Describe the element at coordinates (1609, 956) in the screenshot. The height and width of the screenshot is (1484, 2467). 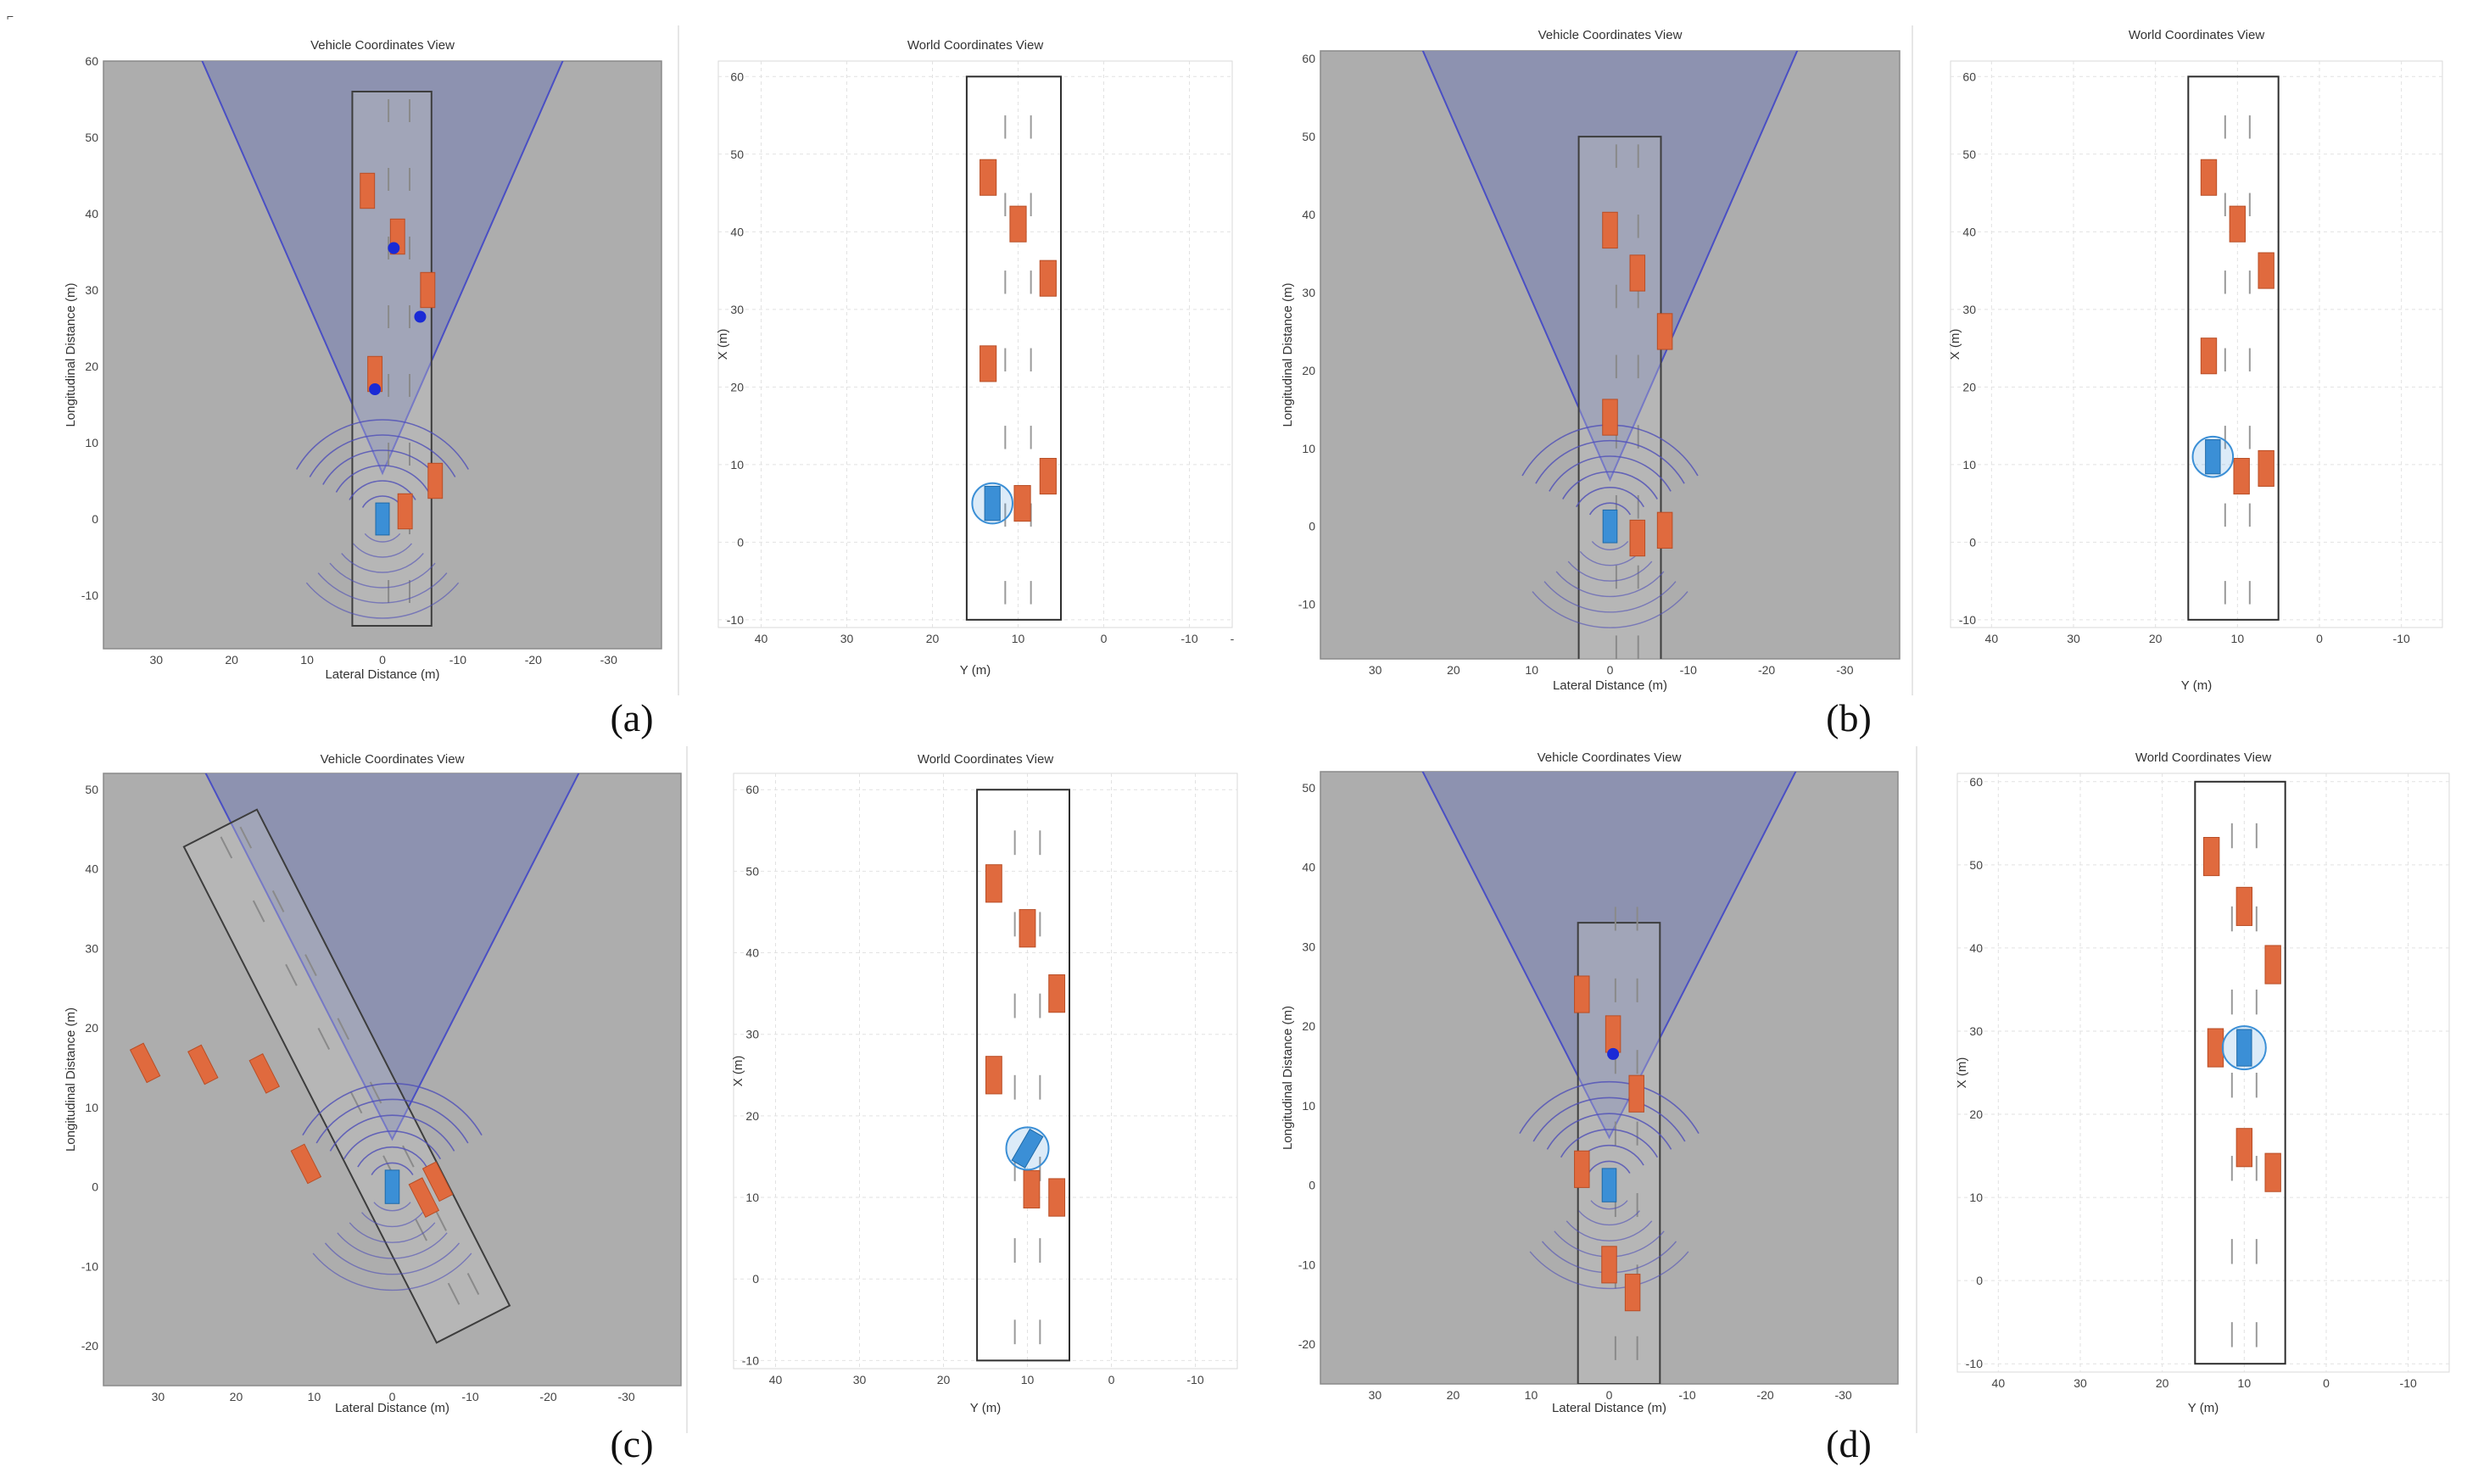
I see `sensor-coverage-cone` at that location.